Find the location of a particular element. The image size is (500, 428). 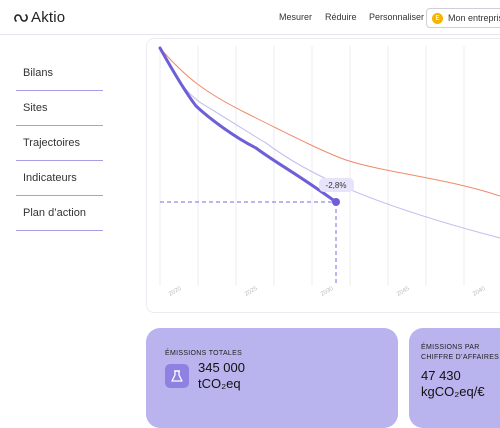

logo-mark-icon is located at coordinates (21, 17).